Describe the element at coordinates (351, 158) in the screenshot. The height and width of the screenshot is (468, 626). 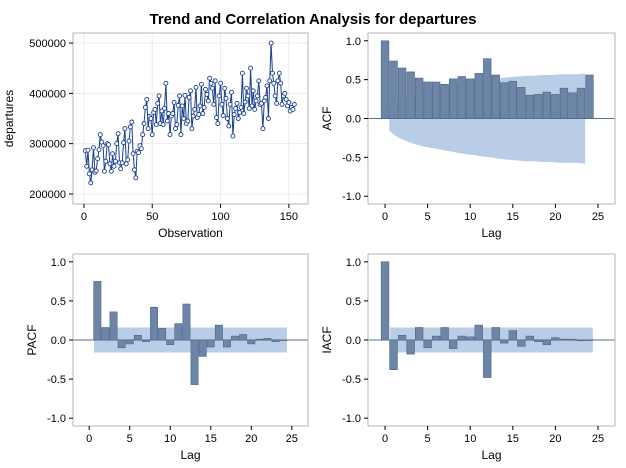
I see `y-tick-label: -0.5` at that location.